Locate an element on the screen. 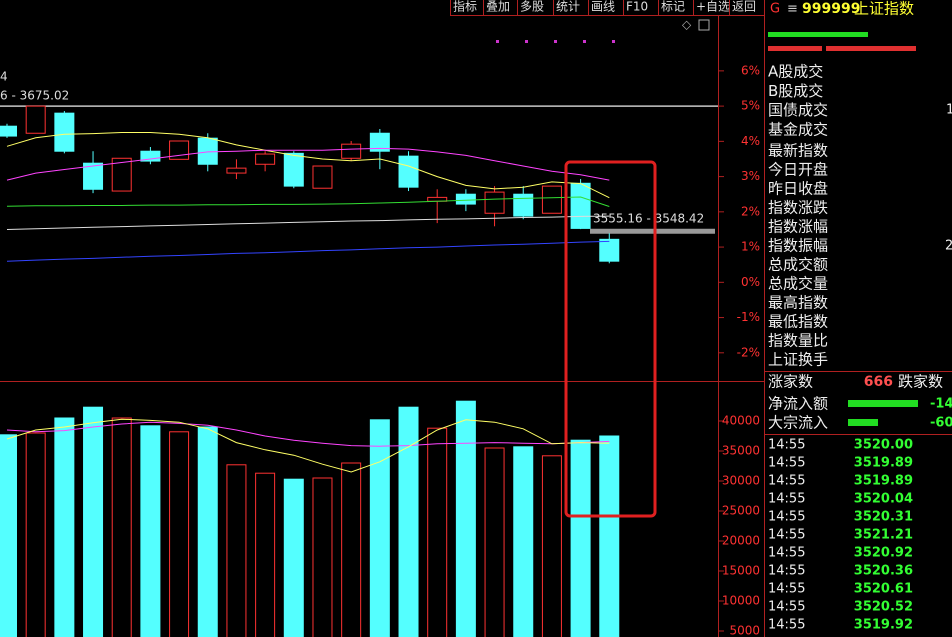 The image size is (952, 637). stat-label: 基金成交 is located at coordinates (798, 129).